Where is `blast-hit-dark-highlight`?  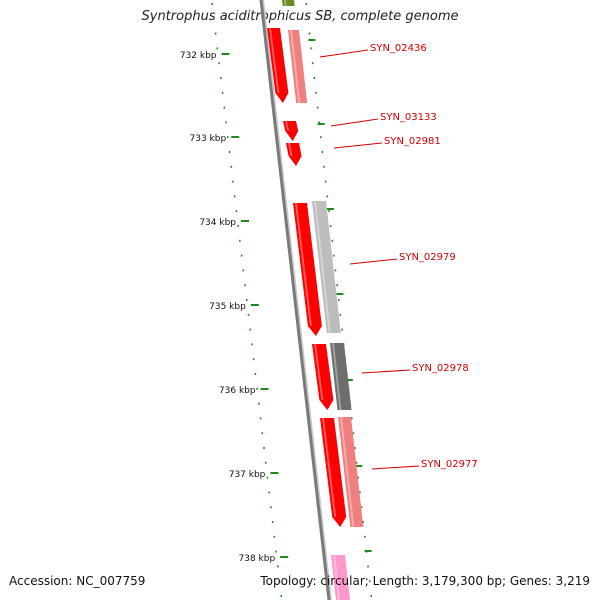
blast-hit-dark-highlight is located at coordinates (337, 376).